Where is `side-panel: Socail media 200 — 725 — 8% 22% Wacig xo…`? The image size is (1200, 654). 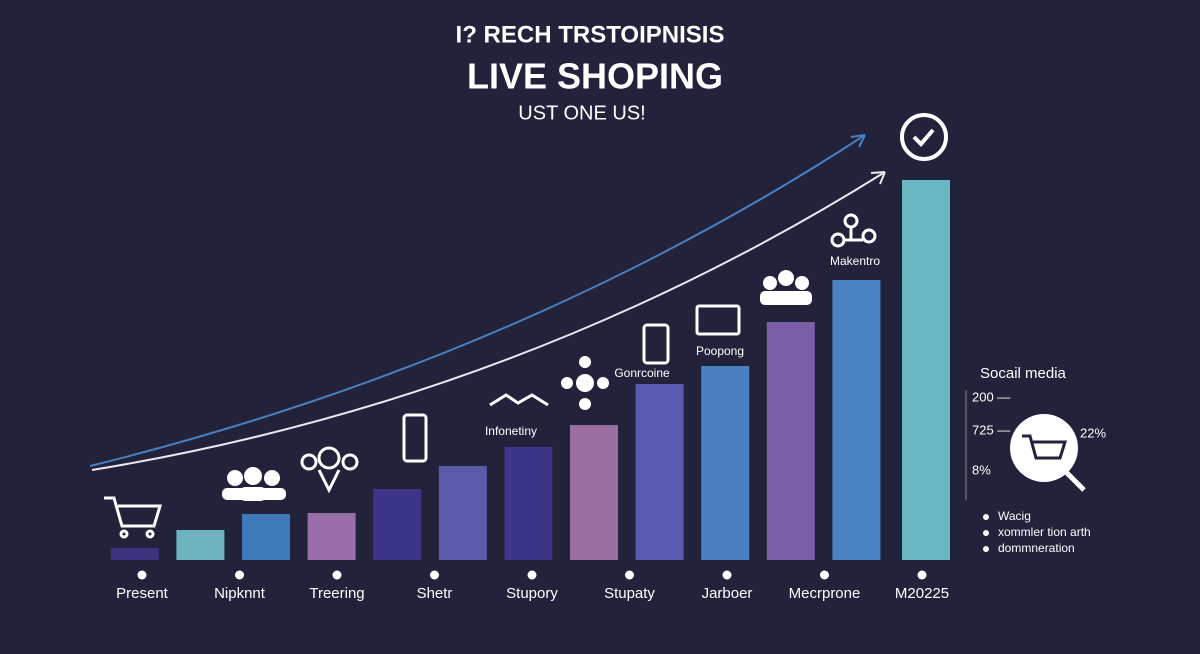
side-panel: Socail media 200 — 725 — 8% 22% Wacig xo… is located at coordinates (1035, 460).